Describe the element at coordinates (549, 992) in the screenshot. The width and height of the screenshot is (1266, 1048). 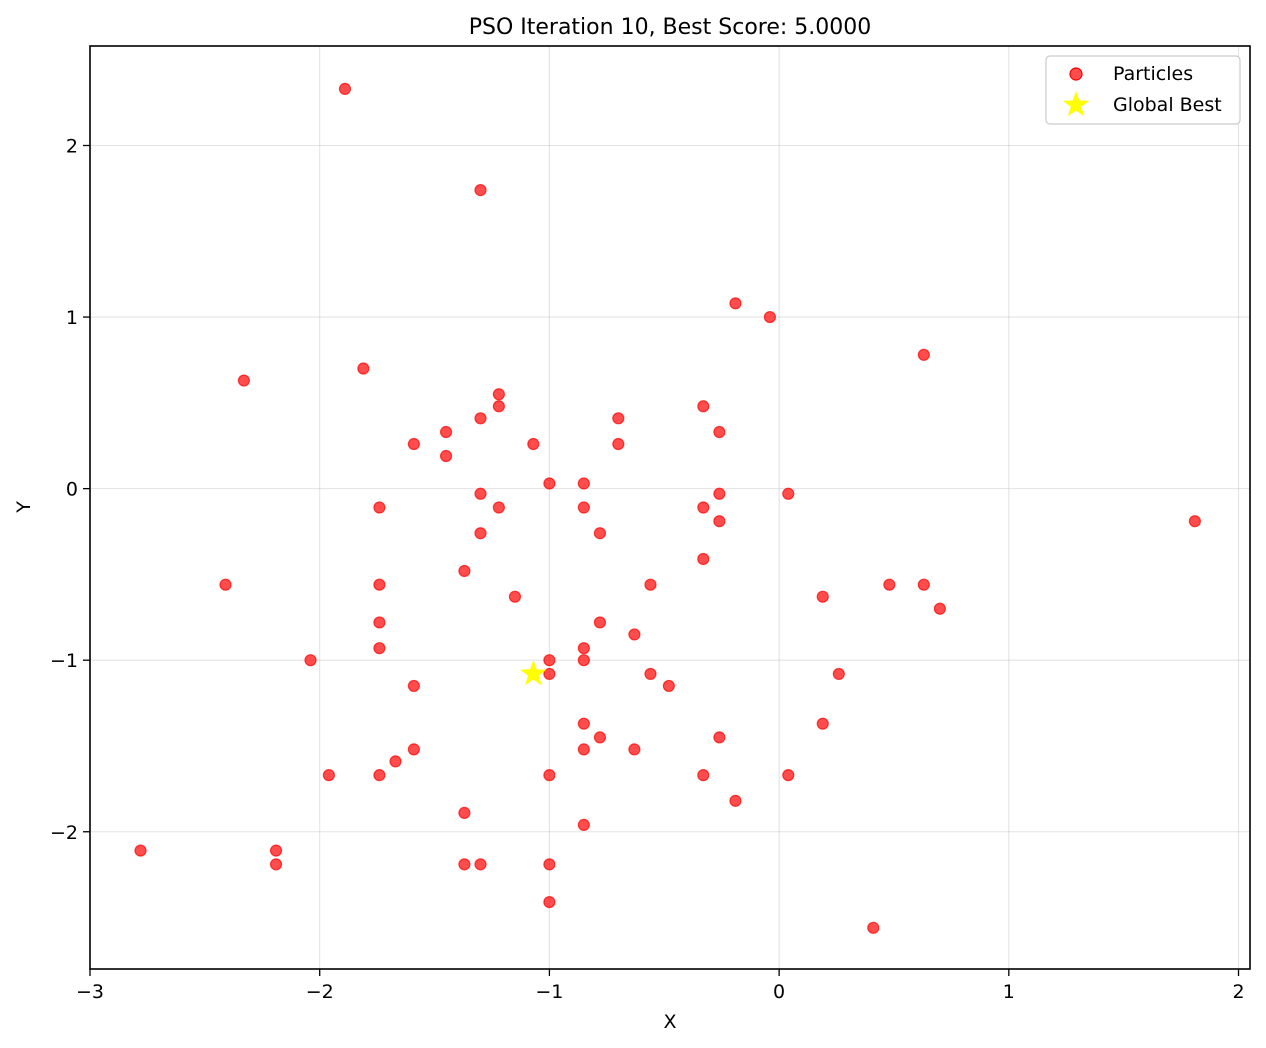
I see `x-tick-label: −1` at that location.